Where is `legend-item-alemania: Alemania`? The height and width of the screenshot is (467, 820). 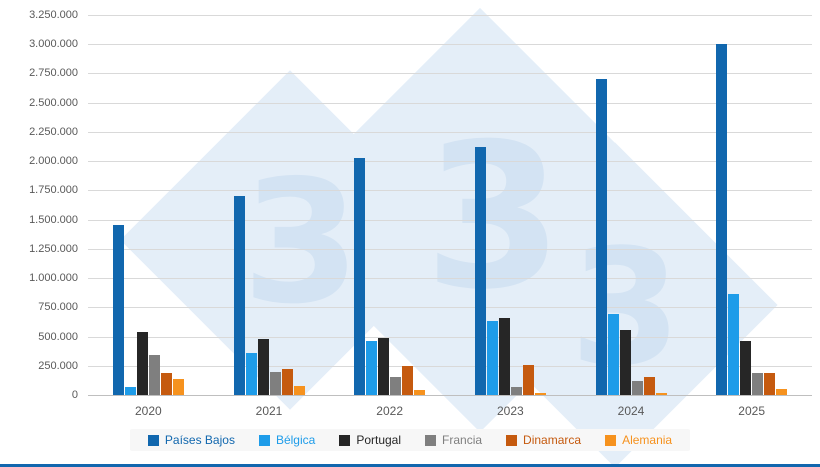
legend-item-alemania: Alemania is located at coordinates (638, 440).